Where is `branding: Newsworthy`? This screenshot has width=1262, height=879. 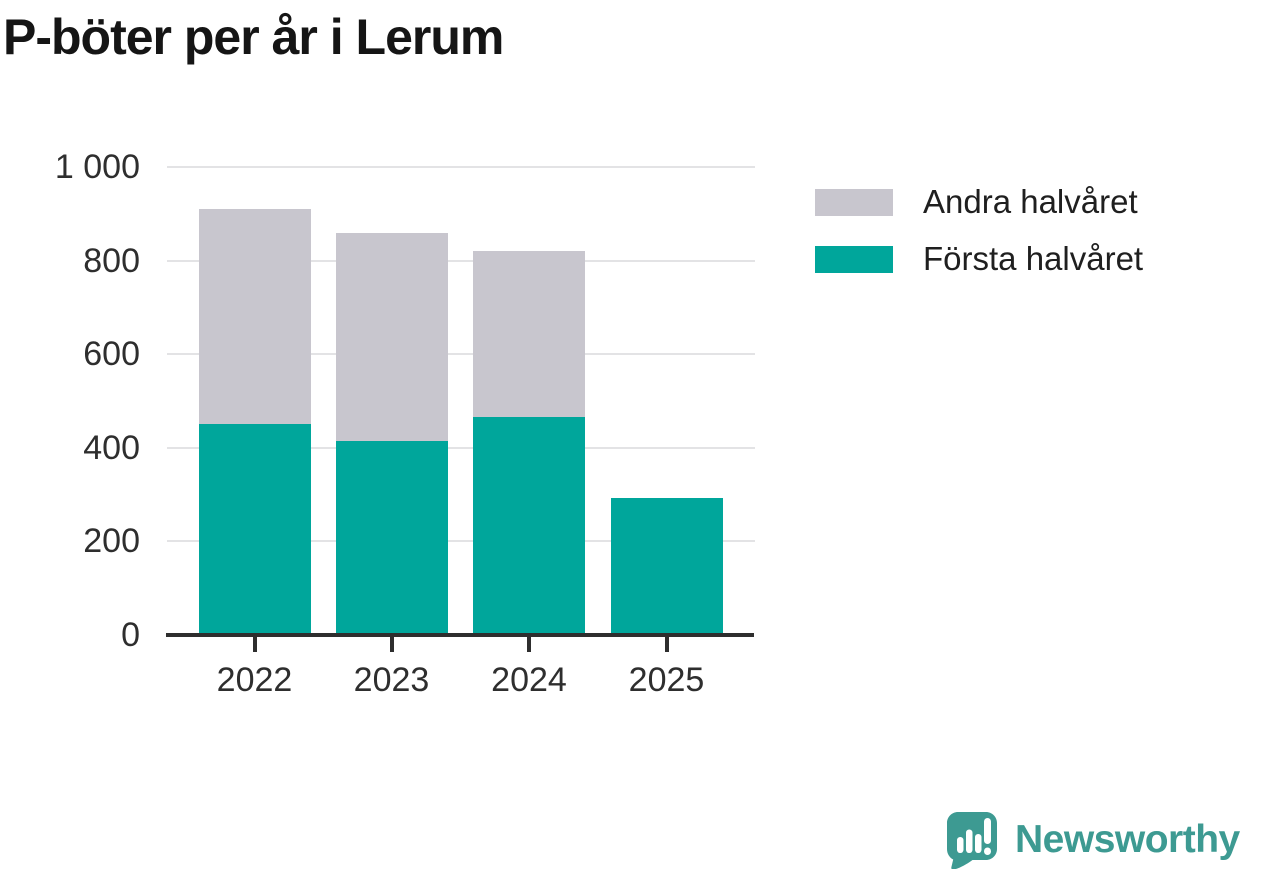
branding: Newsworthy is located at coordinates (1093, 840).